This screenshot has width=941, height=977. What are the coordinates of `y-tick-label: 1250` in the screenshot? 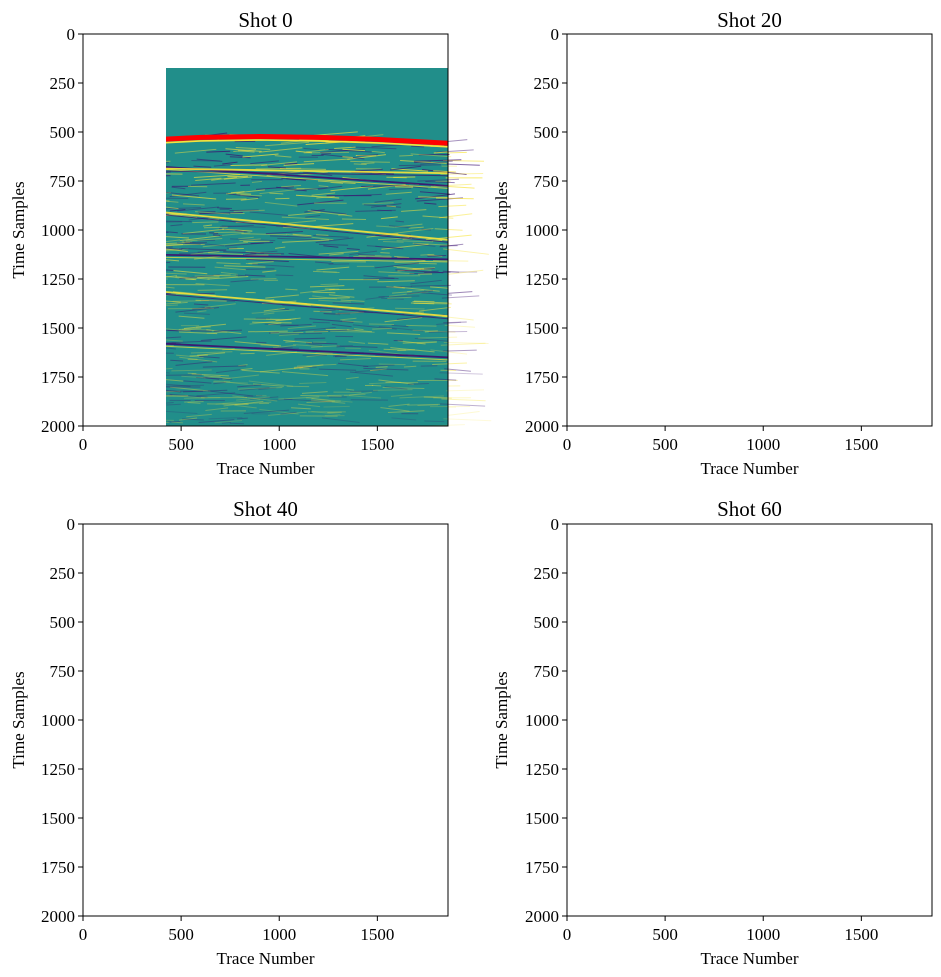 It's located at (542, 769).